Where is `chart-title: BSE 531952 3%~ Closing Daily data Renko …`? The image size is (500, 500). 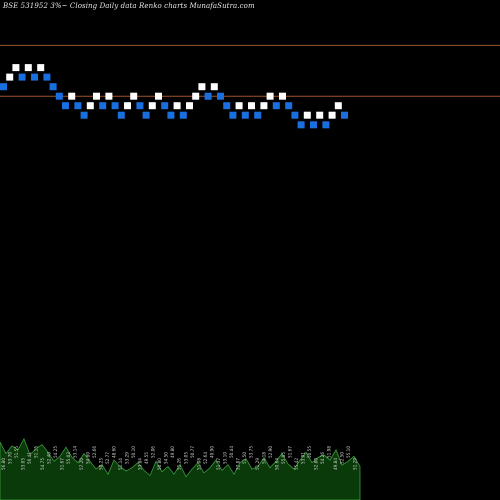
chart-title: BSE 531952 3%~ Closing Daily data Renko … is located at coordinates (129, 6).